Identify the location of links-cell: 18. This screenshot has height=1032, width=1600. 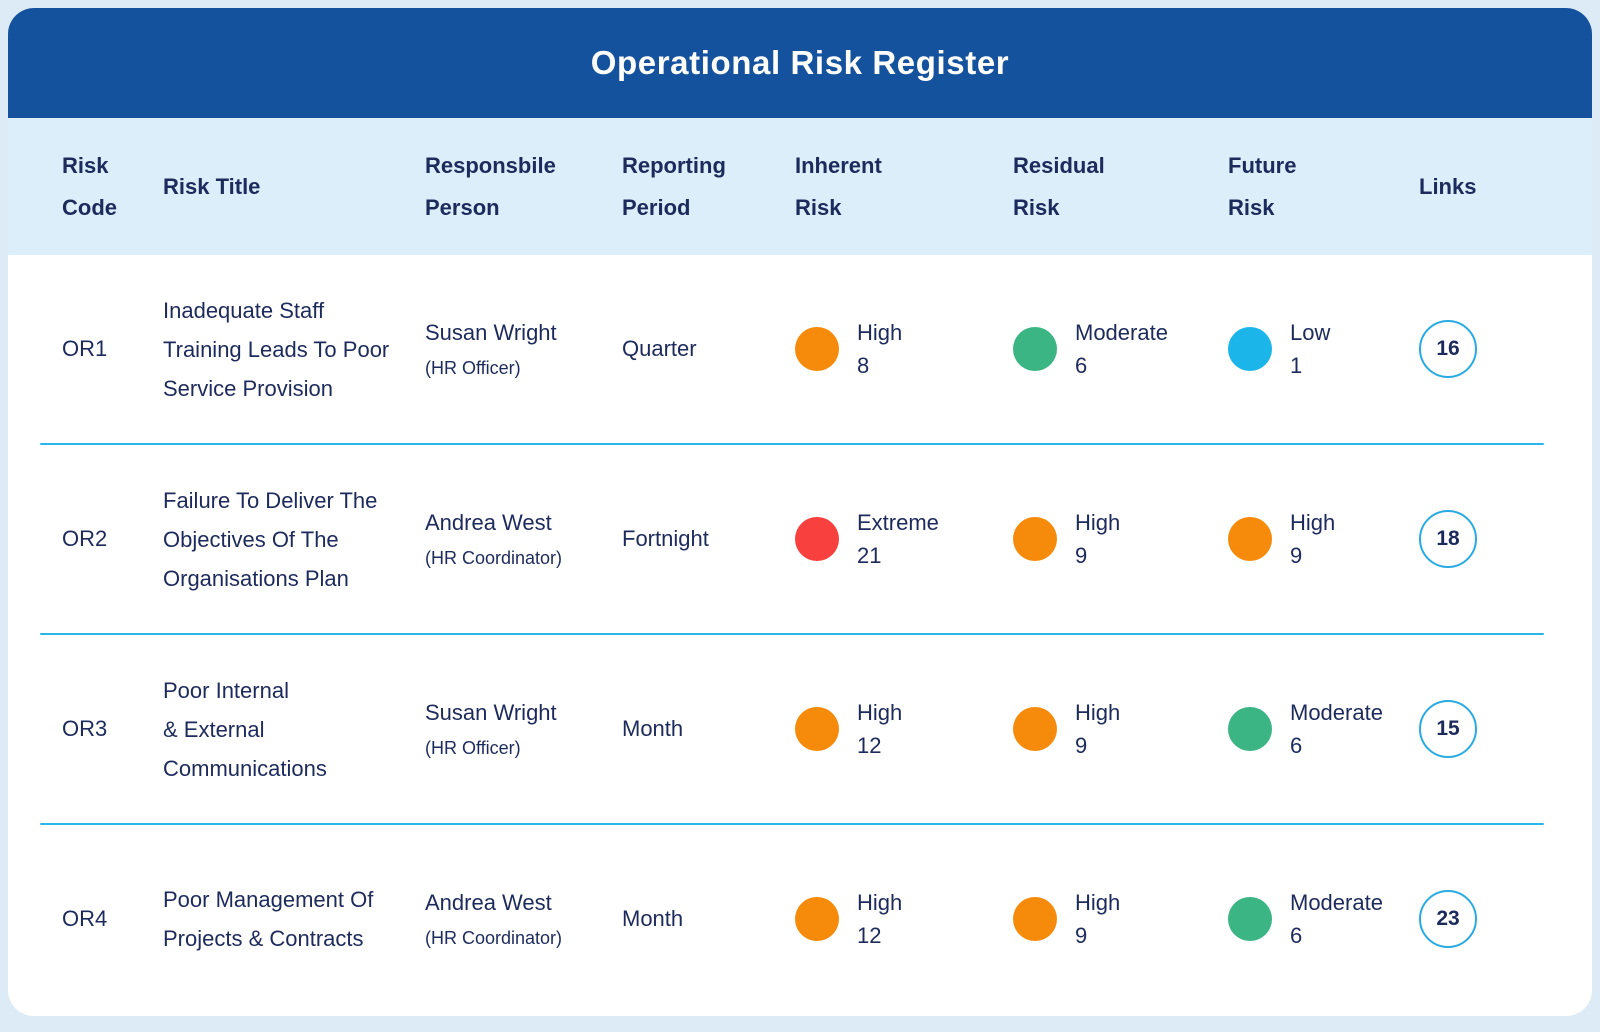
(1505, 539).